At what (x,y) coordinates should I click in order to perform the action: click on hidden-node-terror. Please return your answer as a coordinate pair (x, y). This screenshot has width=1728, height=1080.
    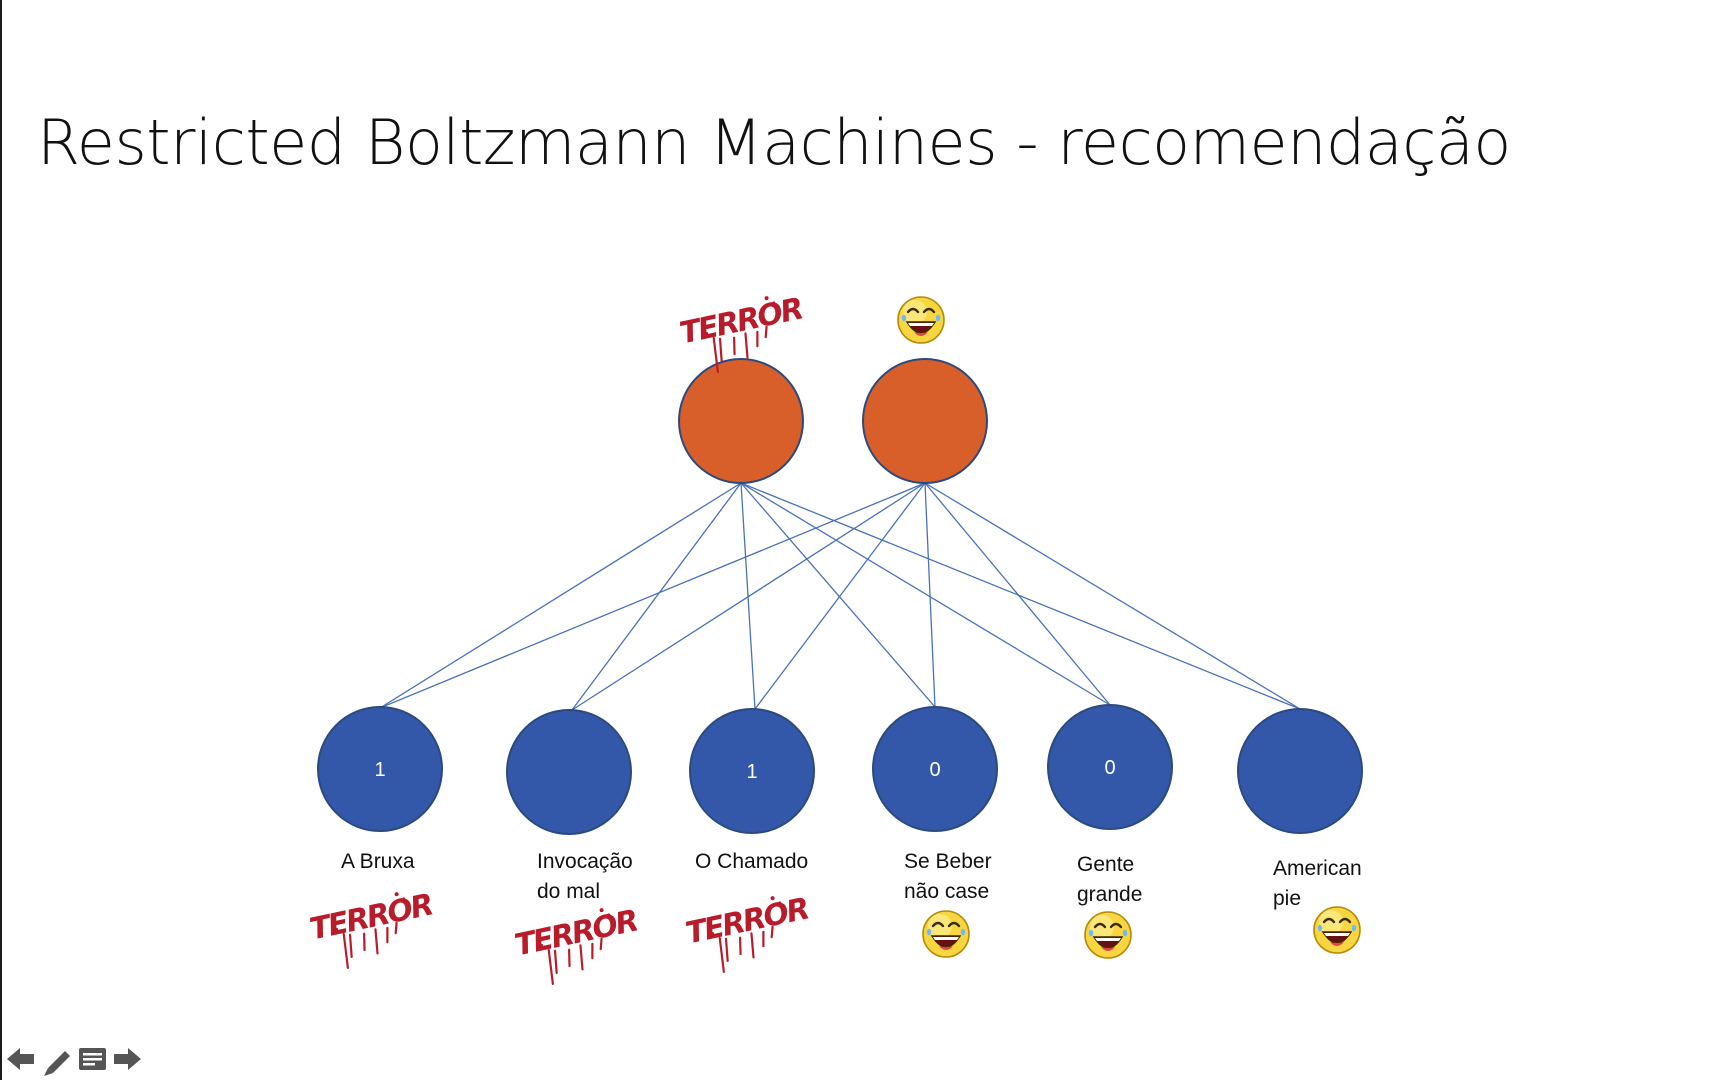
    Looking at the image, I should click on (741, 421).